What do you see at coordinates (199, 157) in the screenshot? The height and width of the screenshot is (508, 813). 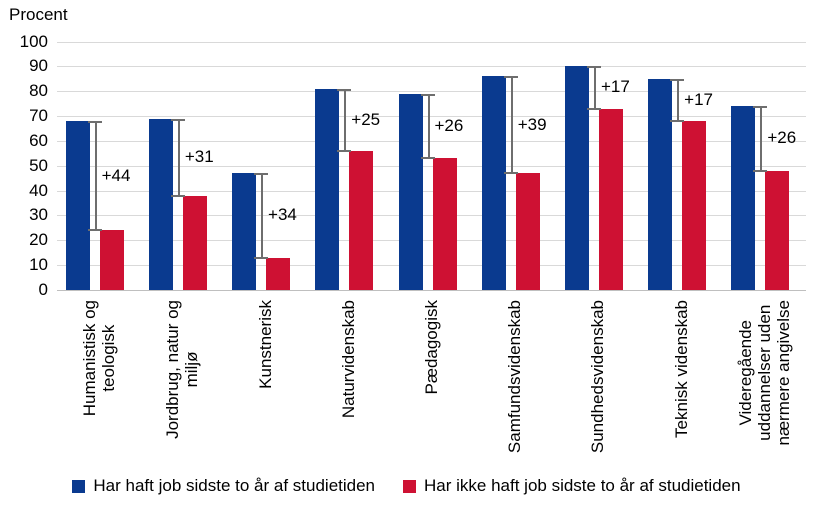 I see `diff-annotation: +31` at bounding box center [199, 157].